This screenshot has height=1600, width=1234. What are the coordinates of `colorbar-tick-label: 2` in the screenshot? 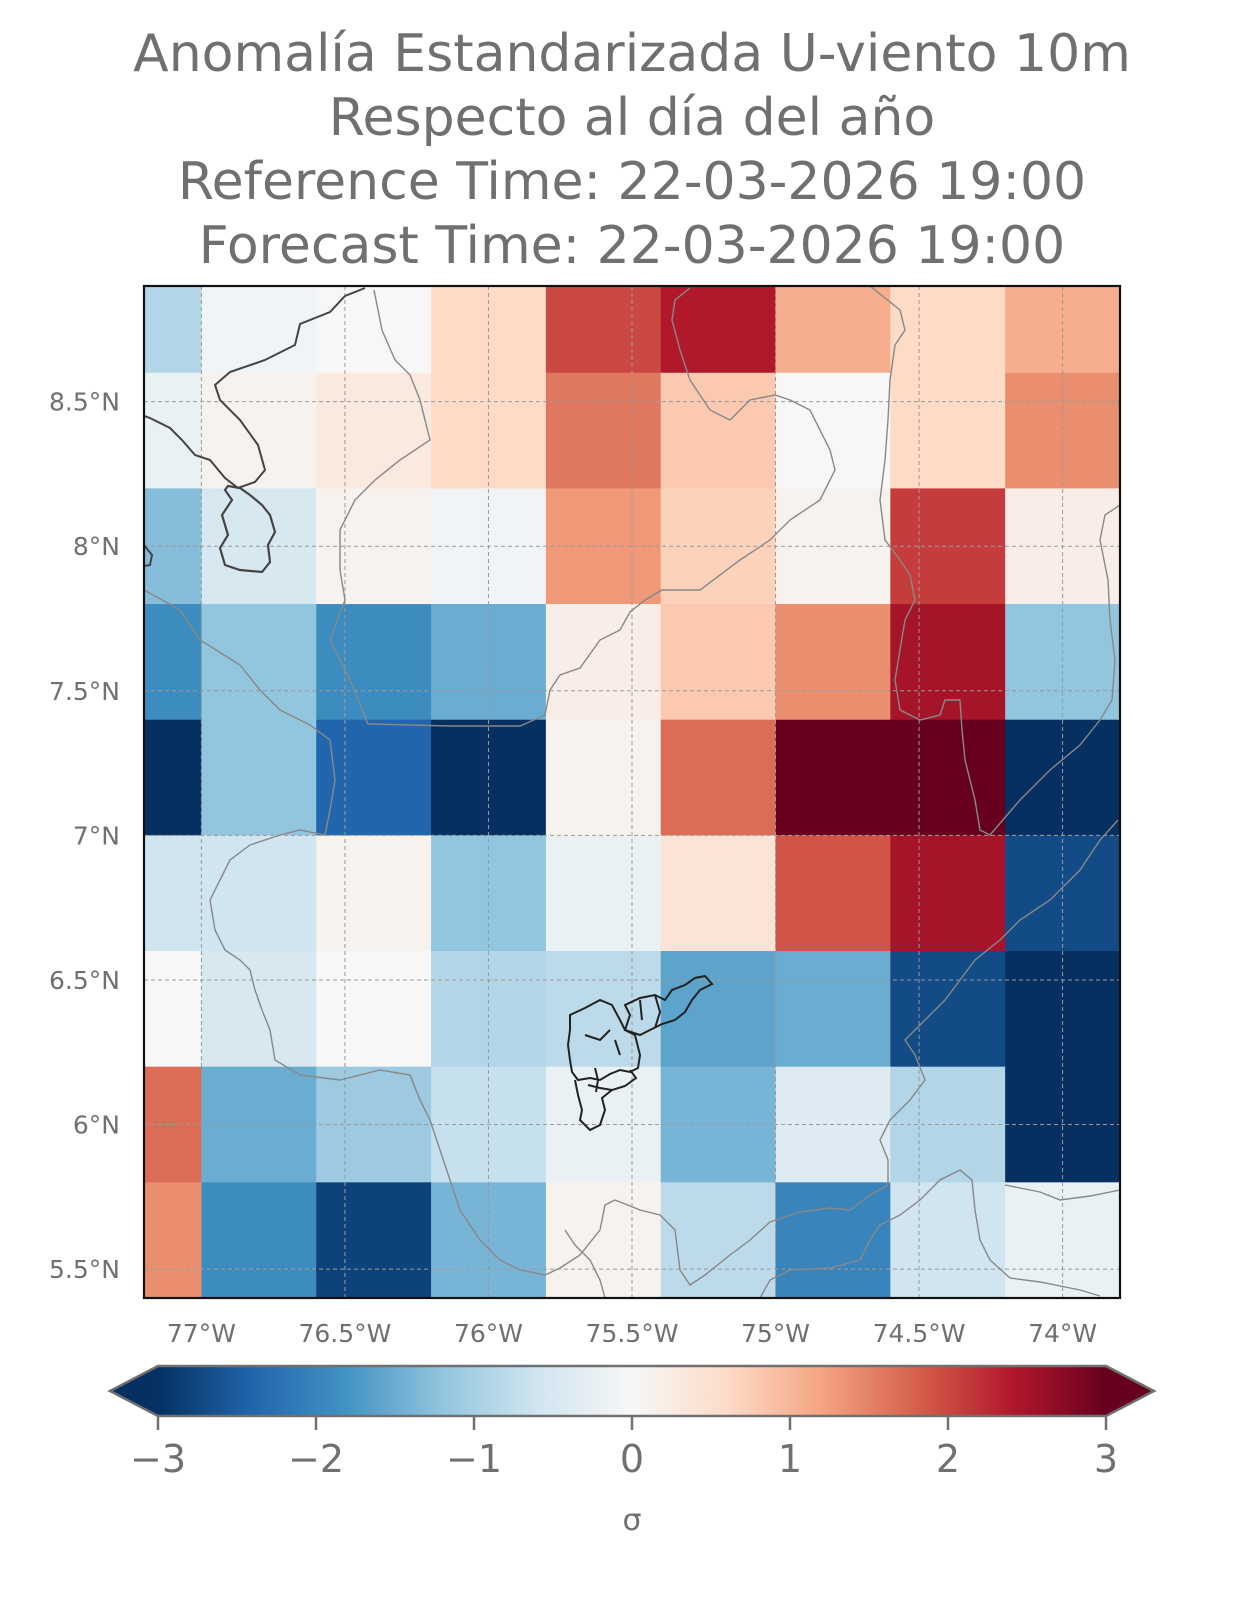 It's located at (948, 1459).